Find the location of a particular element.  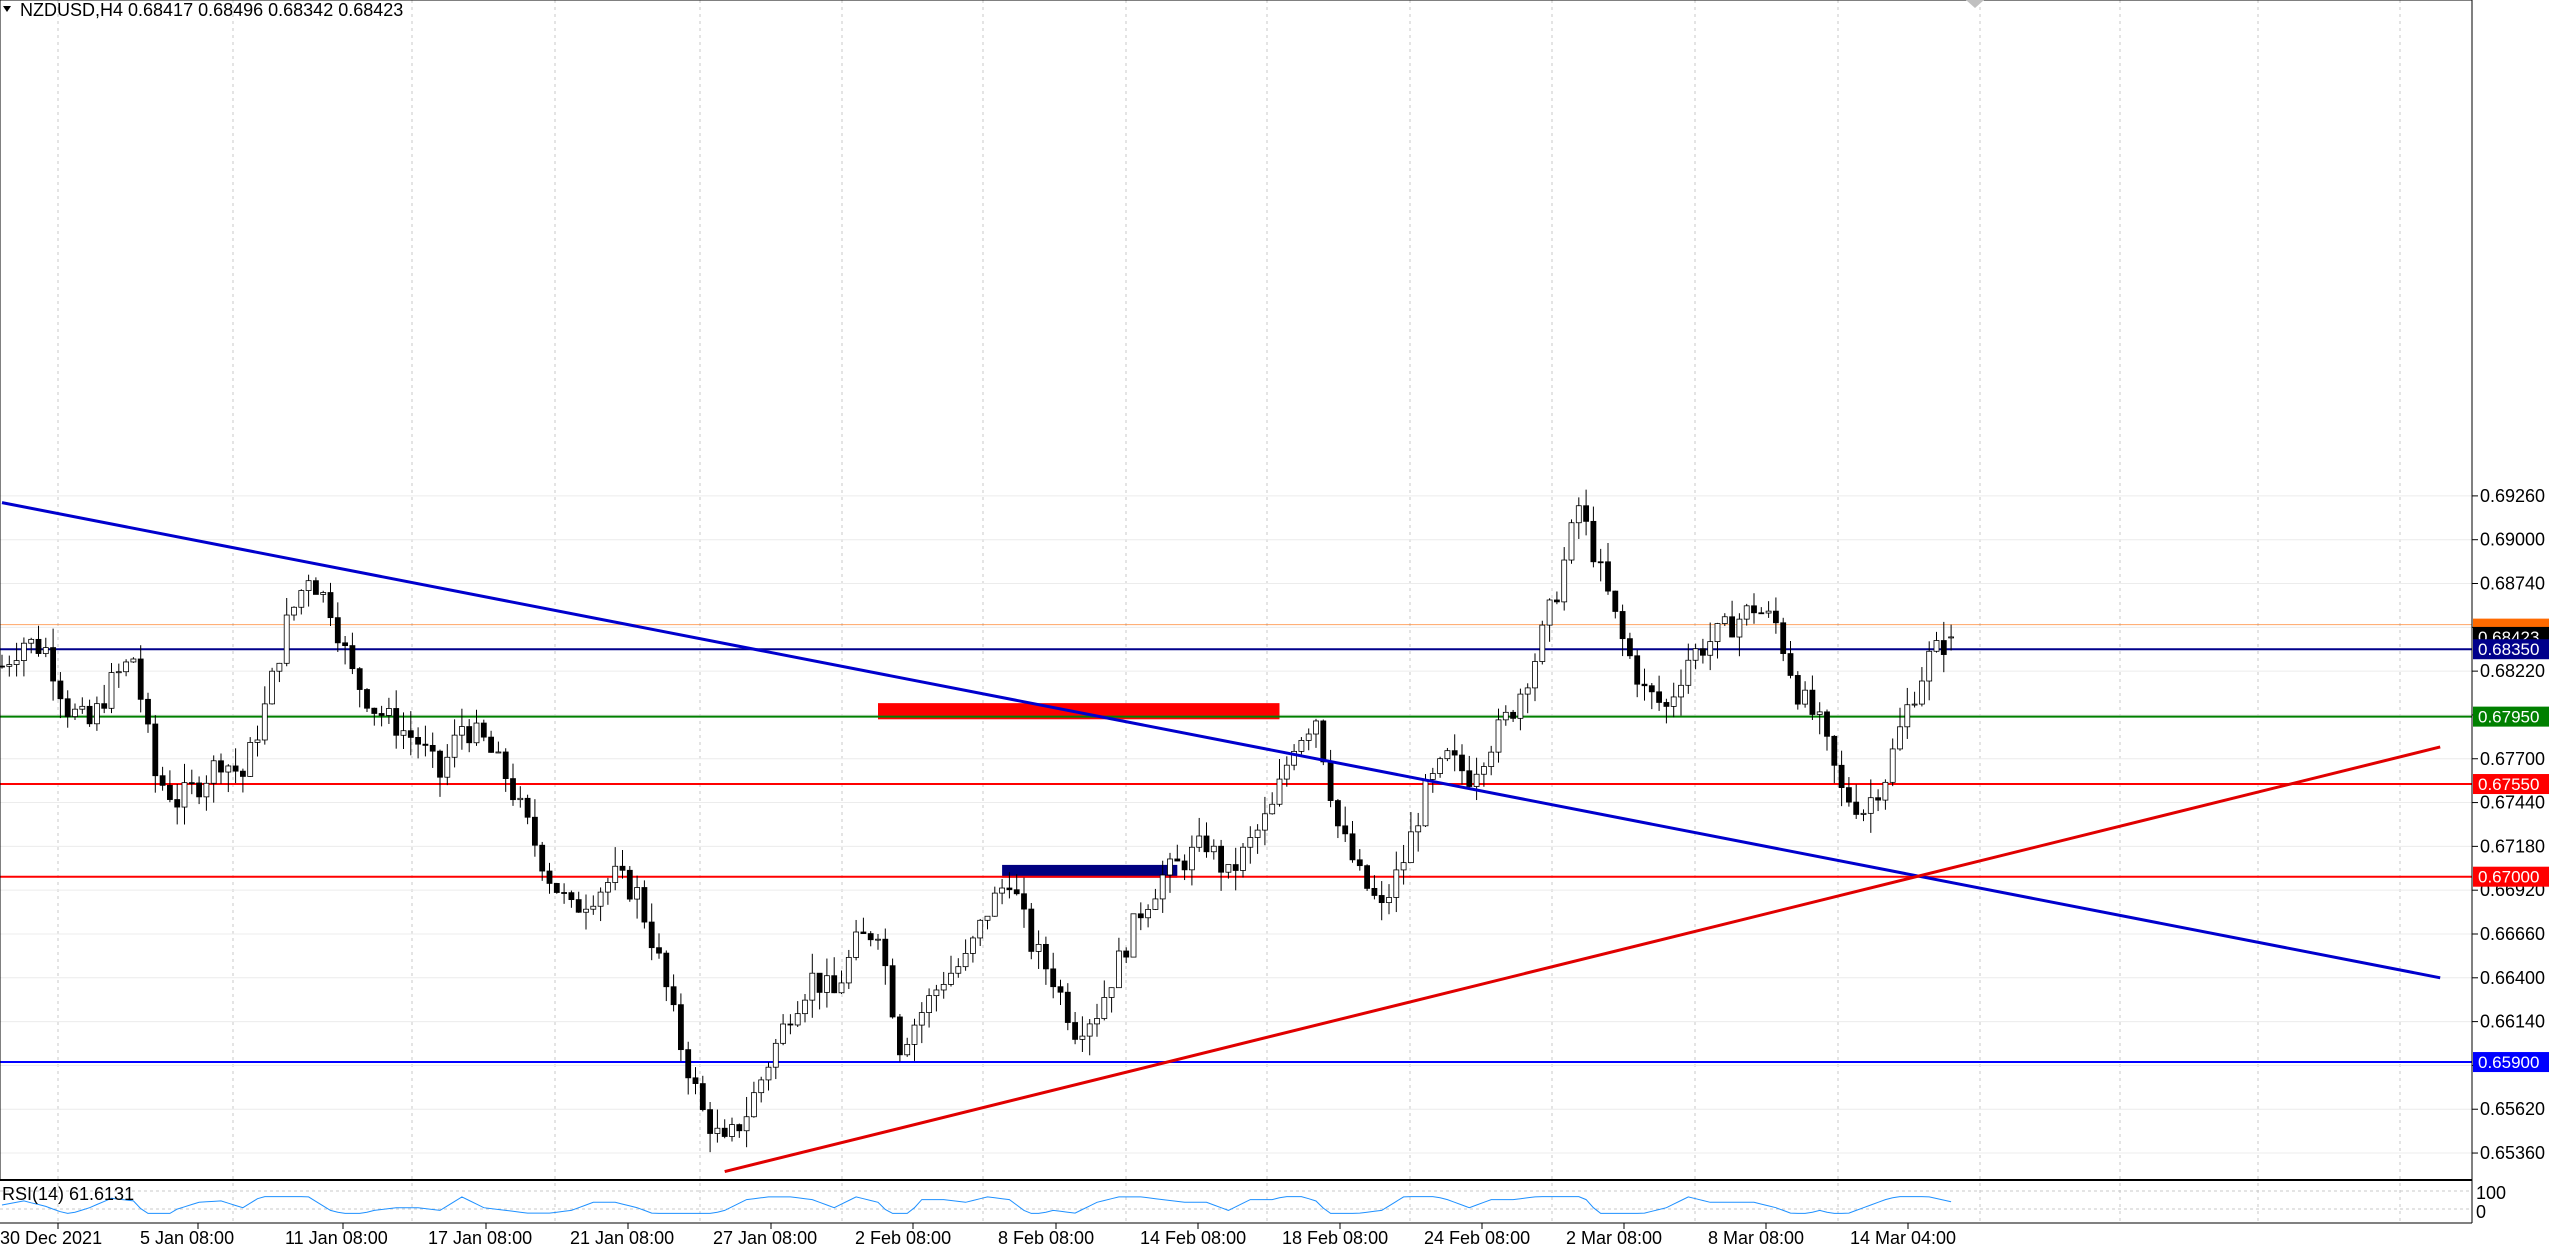

time-tick-label: 14 Mar 04:00 is located at coordinates (1903, 1238).